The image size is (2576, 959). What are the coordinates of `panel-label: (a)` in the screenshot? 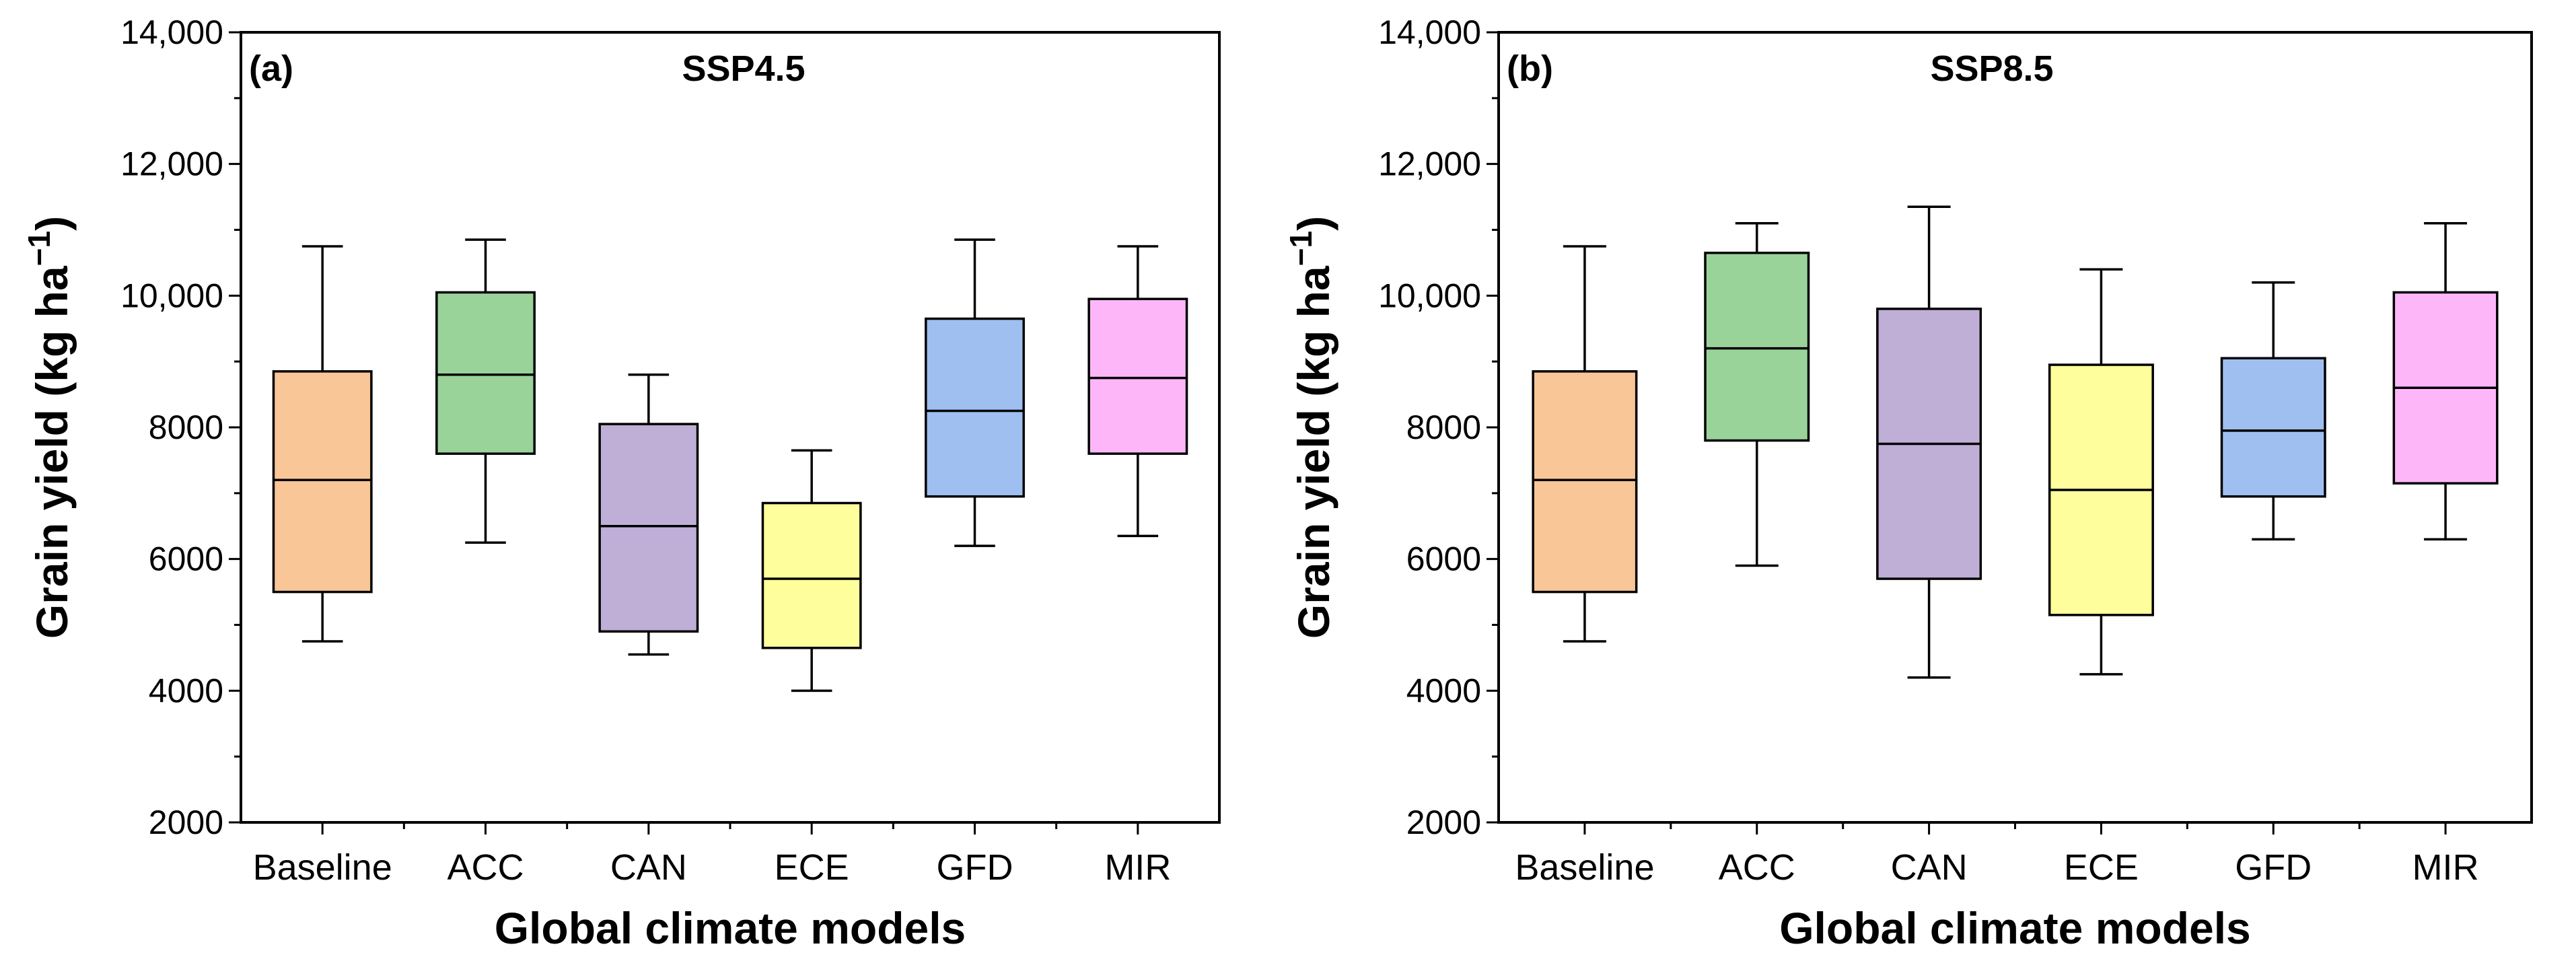 It's located at (271, 68).